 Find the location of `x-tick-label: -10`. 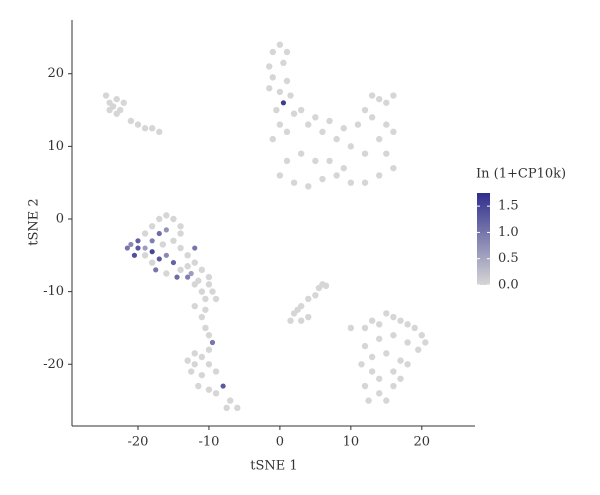

x-tick-label: -10 is located at coordinates (208, 442).